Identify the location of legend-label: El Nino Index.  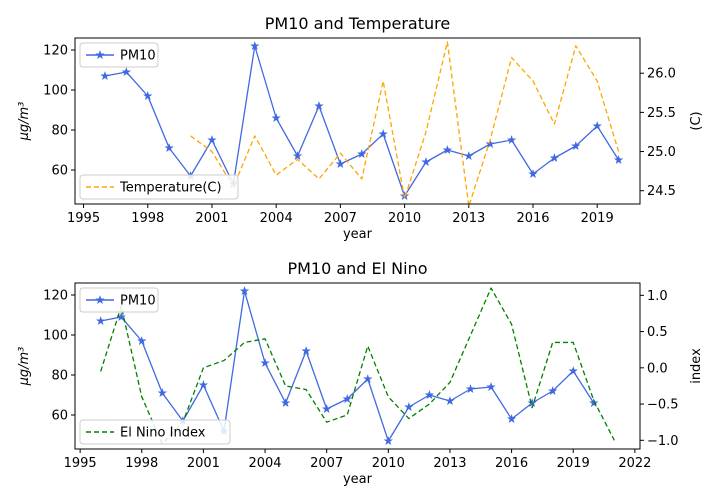
(163, 433).